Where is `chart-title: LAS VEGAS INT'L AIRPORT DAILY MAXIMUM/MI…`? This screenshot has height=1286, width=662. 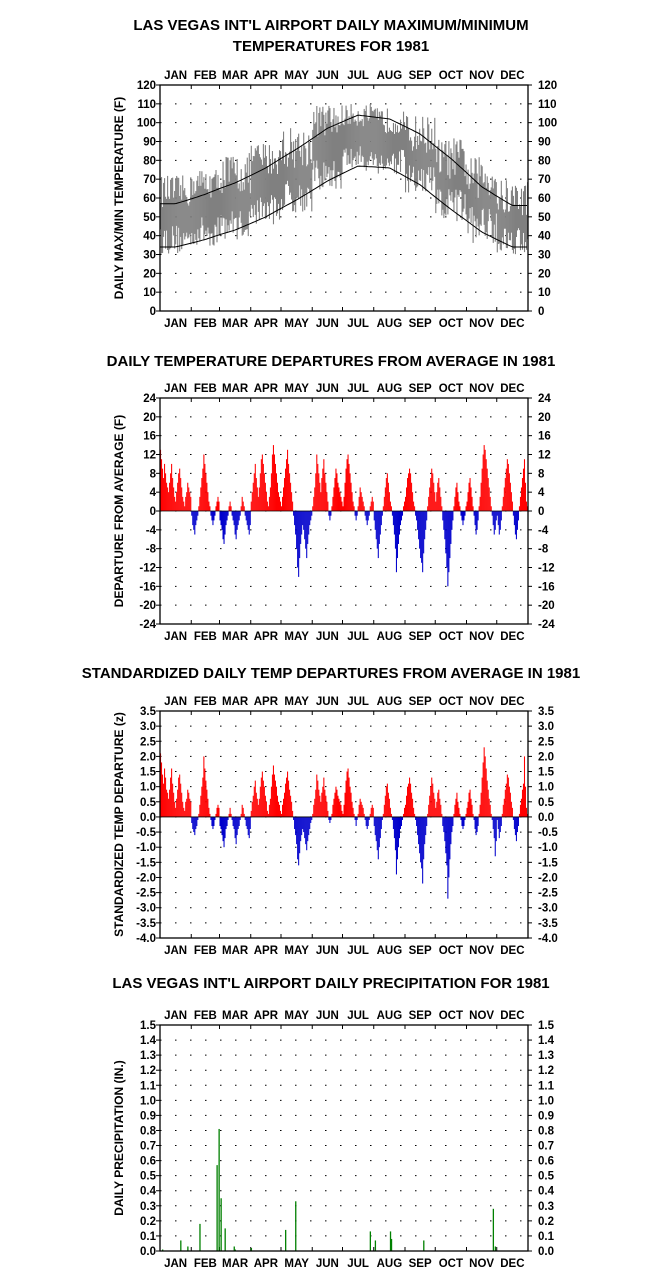
chart-title: LAS VEGAS INT'L AIRPORT DAILY MAXIMUM/MI… is located at coordinates (330, 25).